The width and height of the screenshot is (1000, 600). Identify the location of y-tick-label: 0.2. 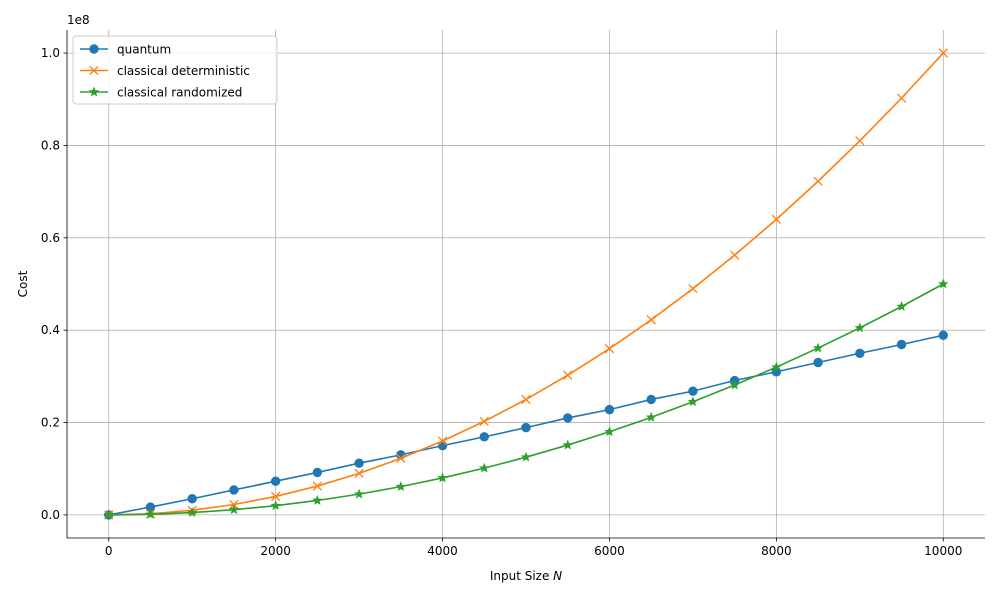
(50, 423).